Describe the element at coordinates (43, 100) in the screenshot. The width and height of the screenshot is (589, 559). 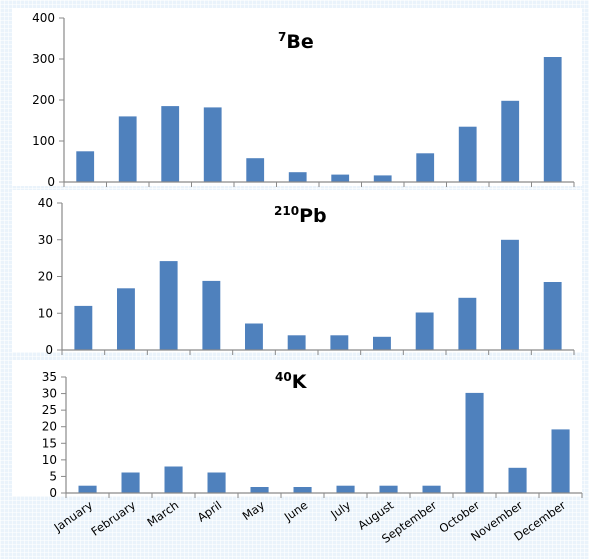
I see `y-tick-label: 200` at that location.